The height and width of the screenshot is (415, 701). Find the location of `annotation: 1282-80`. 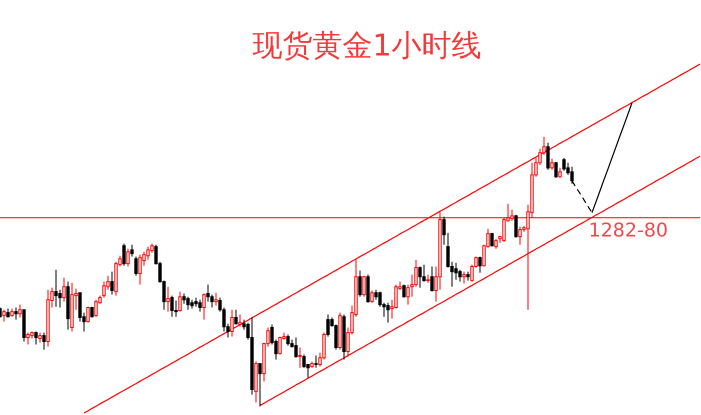

annotation: 1282-80 is located at coordinates (628, 231).